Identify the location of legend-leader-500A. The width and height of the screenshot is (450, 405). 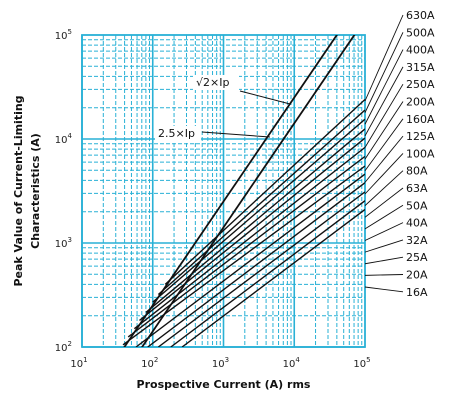
(384, 72).